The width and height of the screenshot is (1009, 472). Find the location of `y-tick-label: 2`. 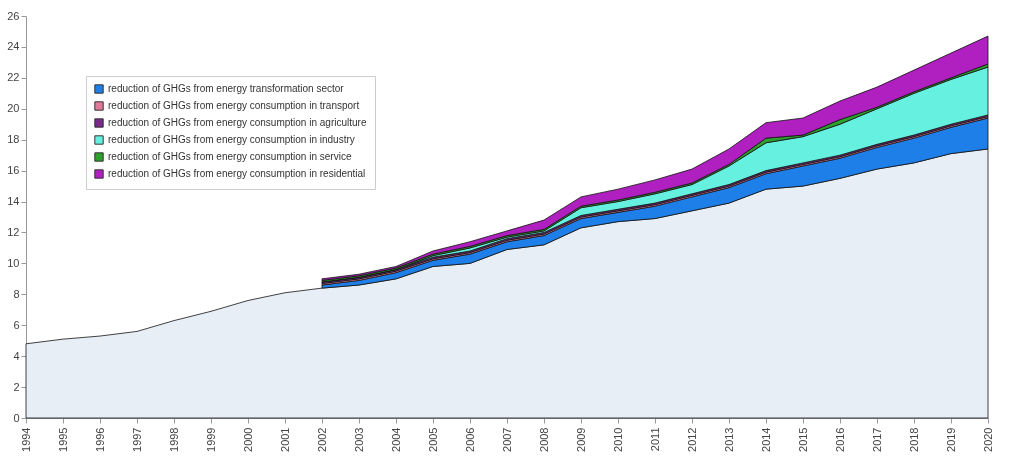

y-tick-label: 2 is located at coordinates (16, 386).